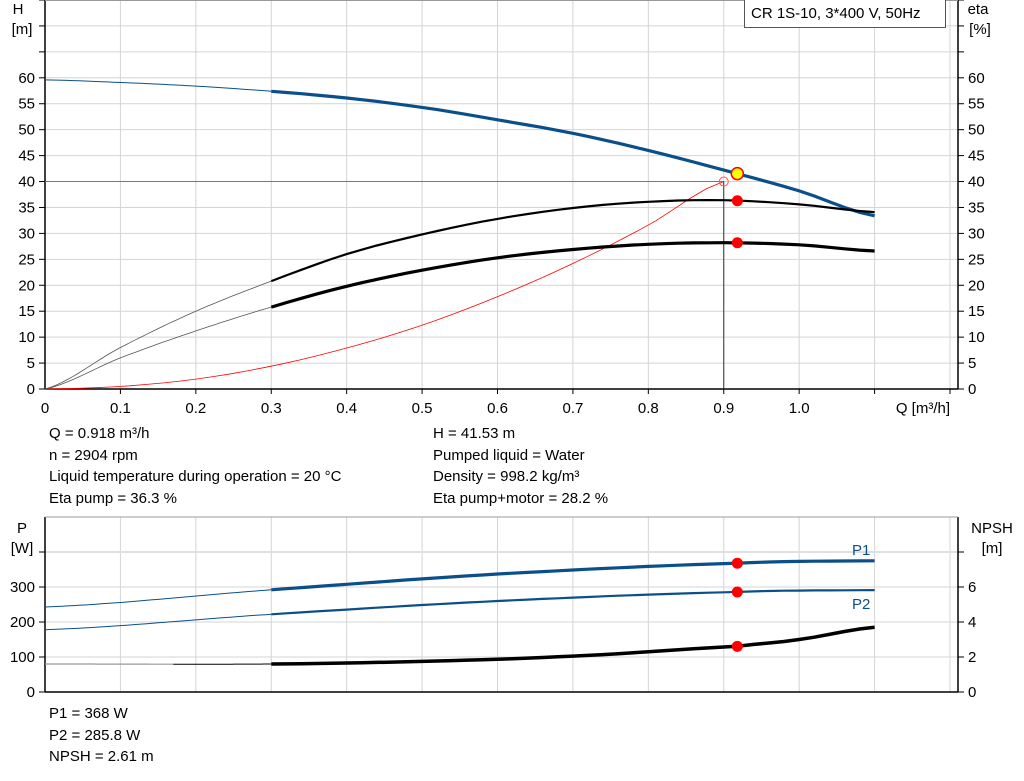 Image resolution: width=1024 pixels, height=781 pixels. What do you see at coordinates (972, 587) in the screenshot?
I see `npsh-tick-label: 6` at bounding box center [972, 587].